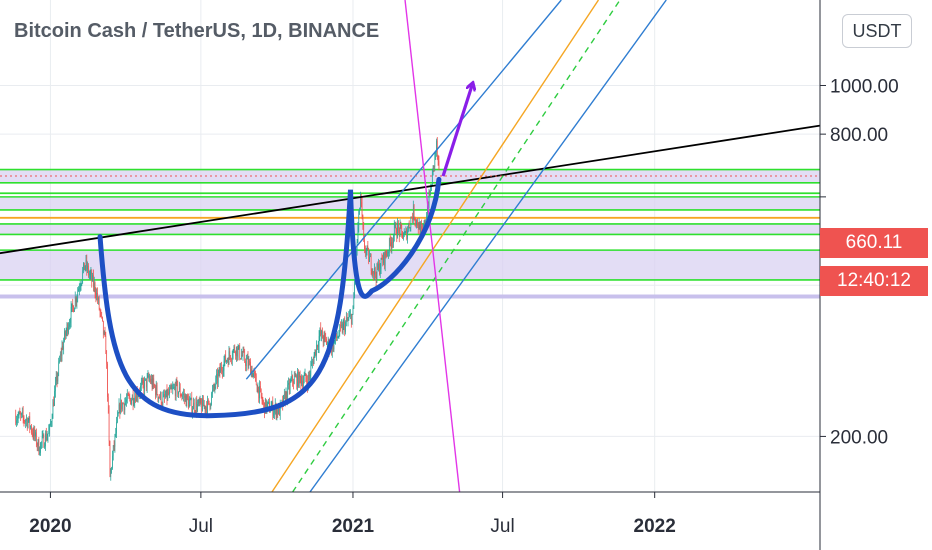  Describe the element at coordinates (877, 31) in the screenshot. I see `currency-button: USDT` at that location.